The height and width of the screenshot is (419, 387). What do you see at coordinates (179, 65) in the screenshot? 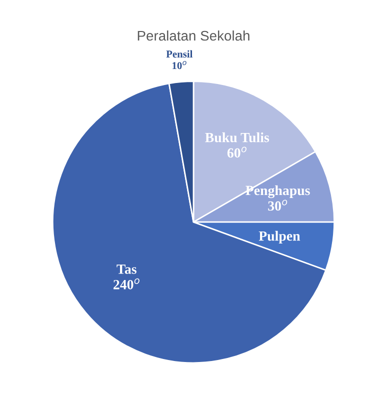
I see `data-label: 10$^{o}$` at bounding box center [179, 65].